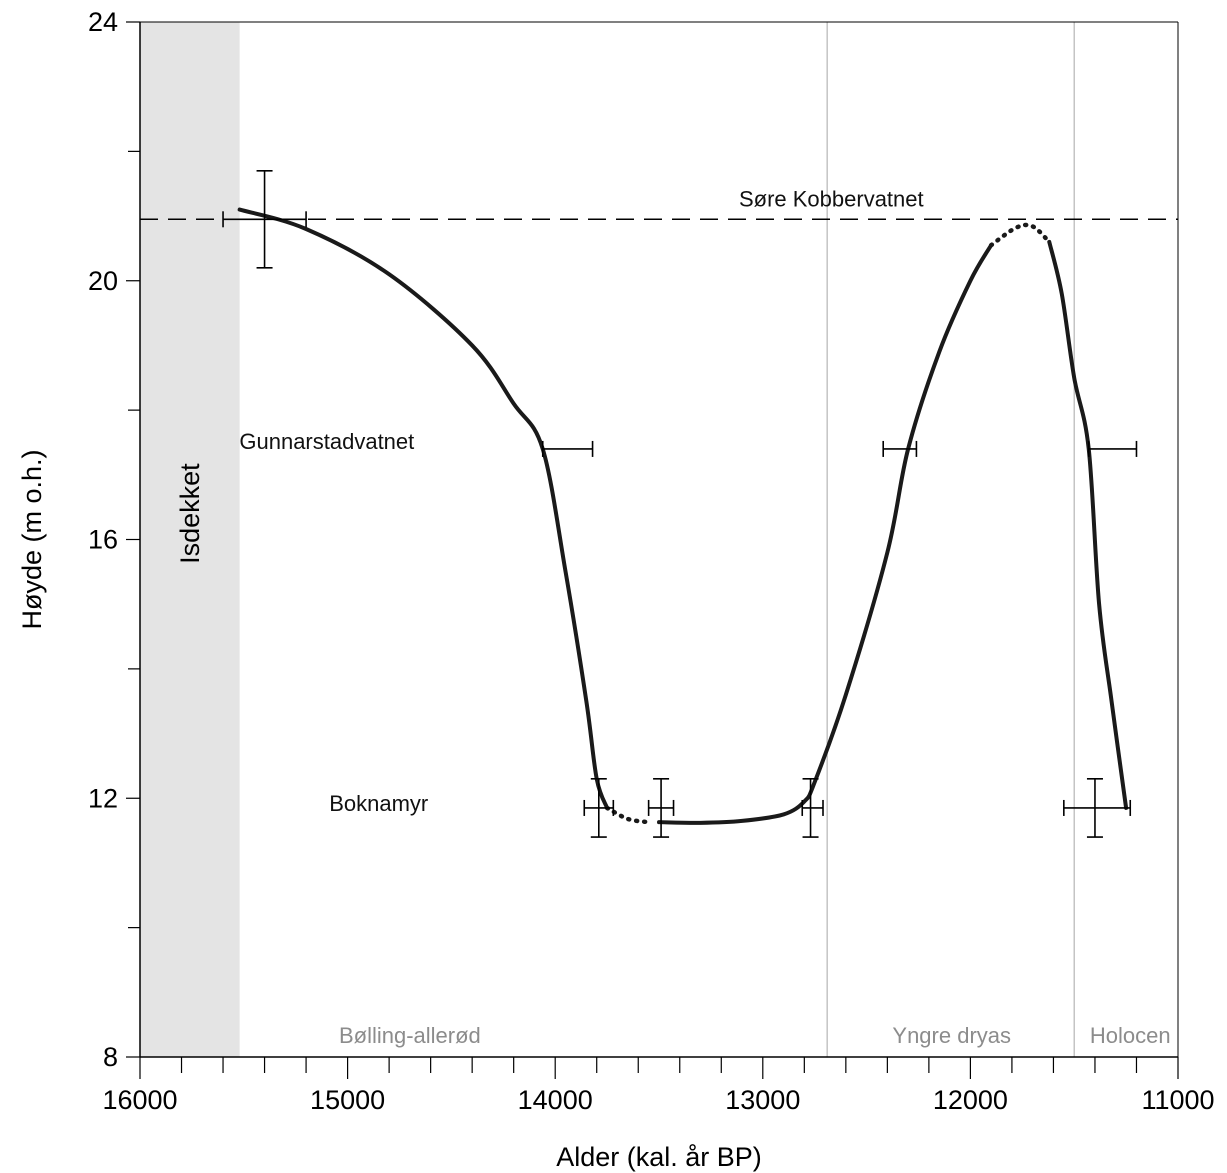  What do you see at coordinates (410, 1035) in the screenshot?
I see `period-label-bolling-allerod: Bølling-allerød` at bounding box center [410, 1035].